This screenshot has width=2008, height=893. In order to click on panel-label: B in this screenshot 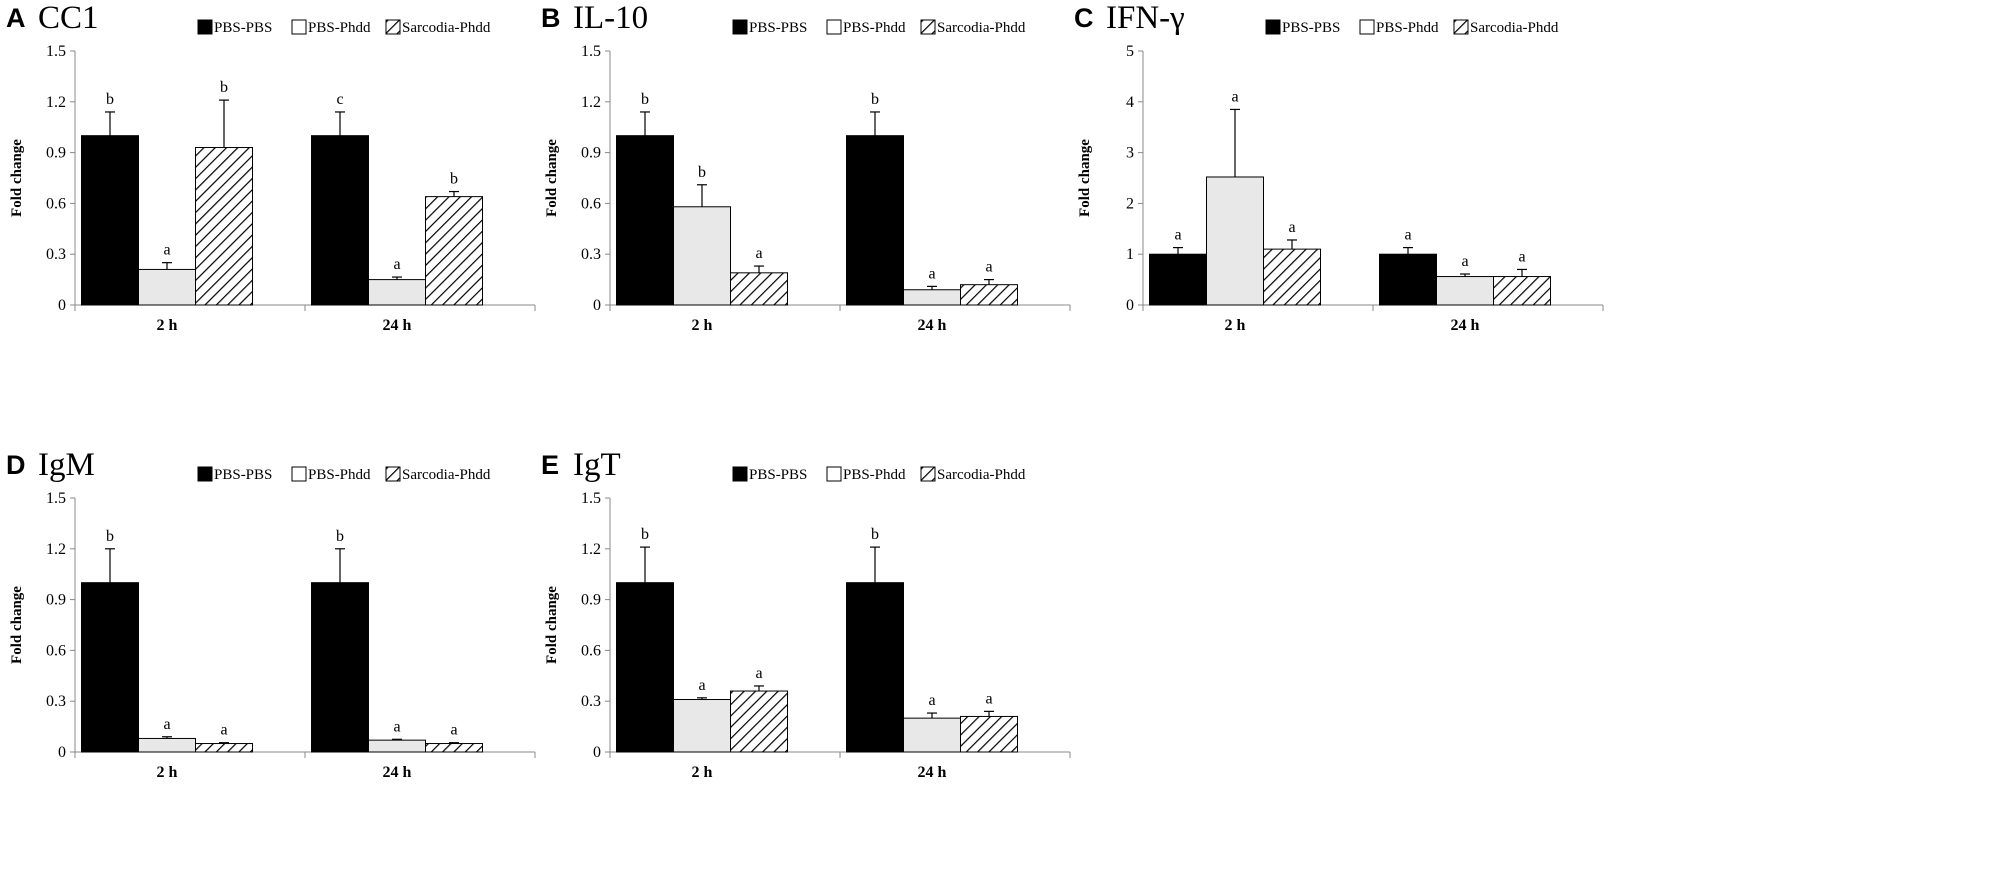, I will do `click(551, 18)`.